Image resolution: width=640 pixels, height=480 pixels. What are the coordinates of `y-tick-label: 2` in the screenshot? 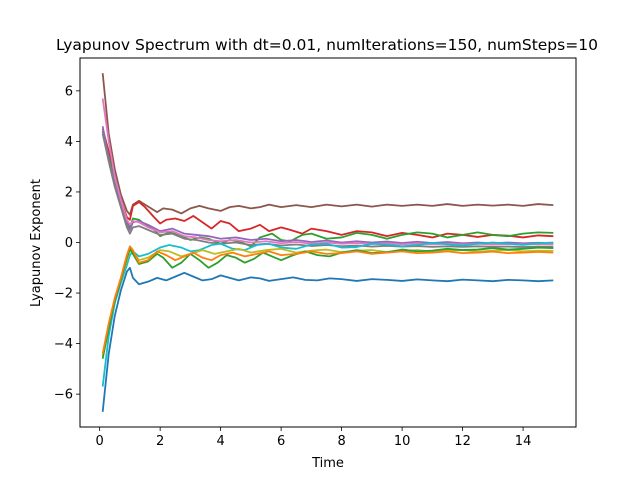 It's located at (69, 192).